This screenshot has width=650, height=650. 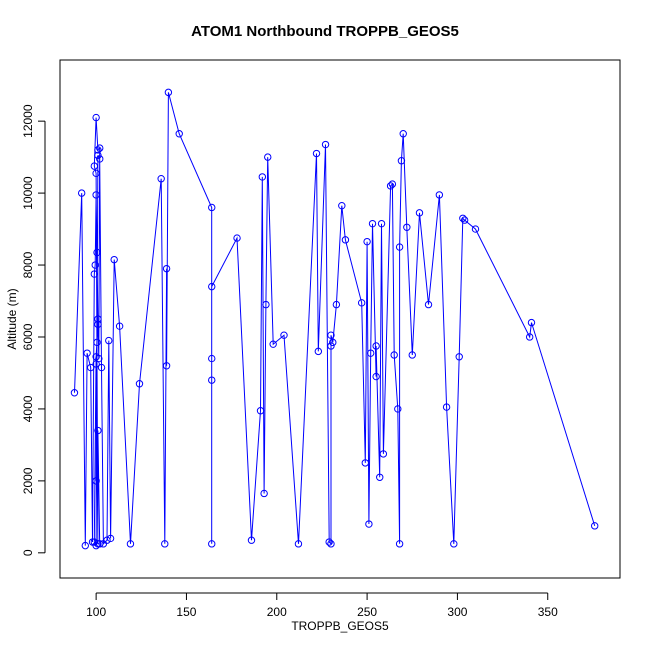 What do you see at coordinates (322, 605) in the screenshot?
I see `x-axis: 100 150 200 250 300 350` at bounding box center [322, 605].